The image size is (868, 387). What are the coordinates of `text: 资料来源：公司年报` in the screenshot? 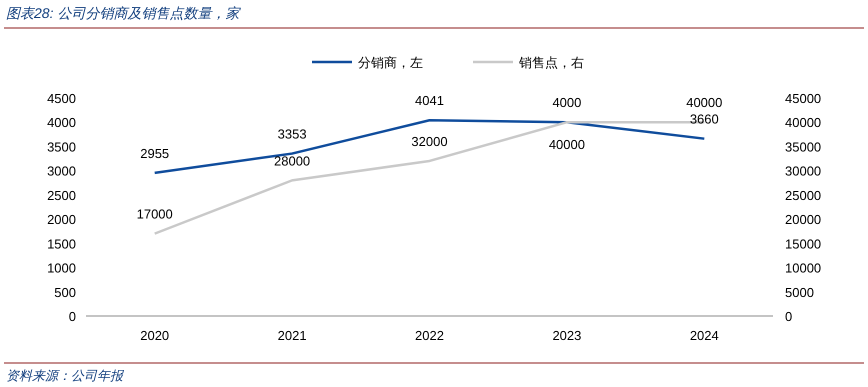 It's located at (65, 375).